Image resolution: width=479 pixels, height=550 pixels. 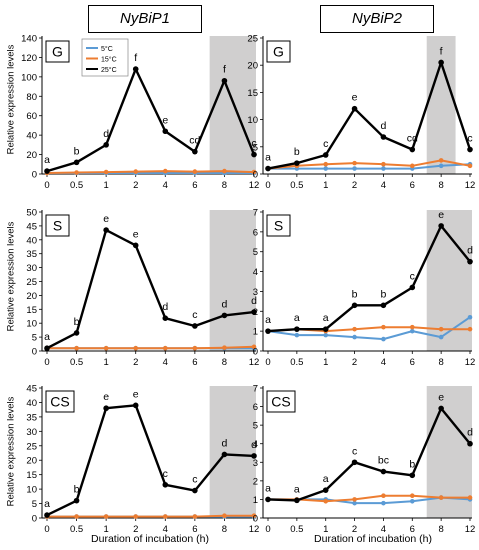 I want to click on p1-ytick-label: 140, so click(x=29, y=39).